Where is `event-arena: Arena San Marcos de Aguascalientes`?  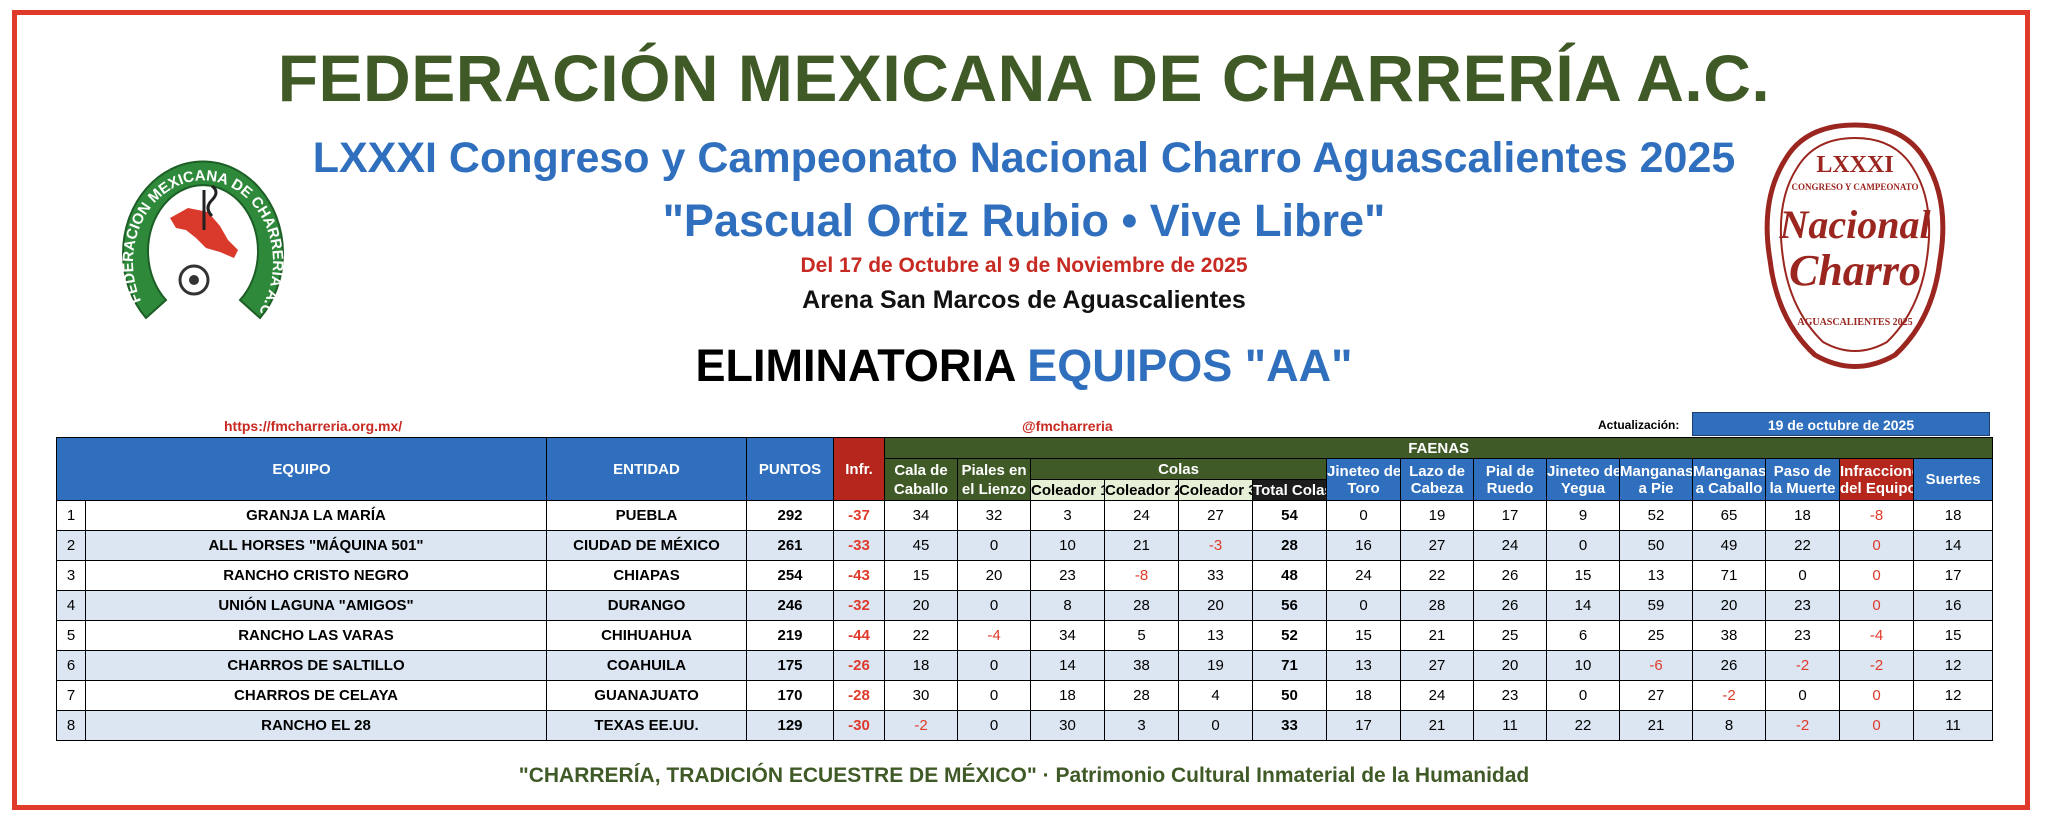 event-arena: Arena San Marcos de Aguascalientes is located at coordinates (1024, 300).